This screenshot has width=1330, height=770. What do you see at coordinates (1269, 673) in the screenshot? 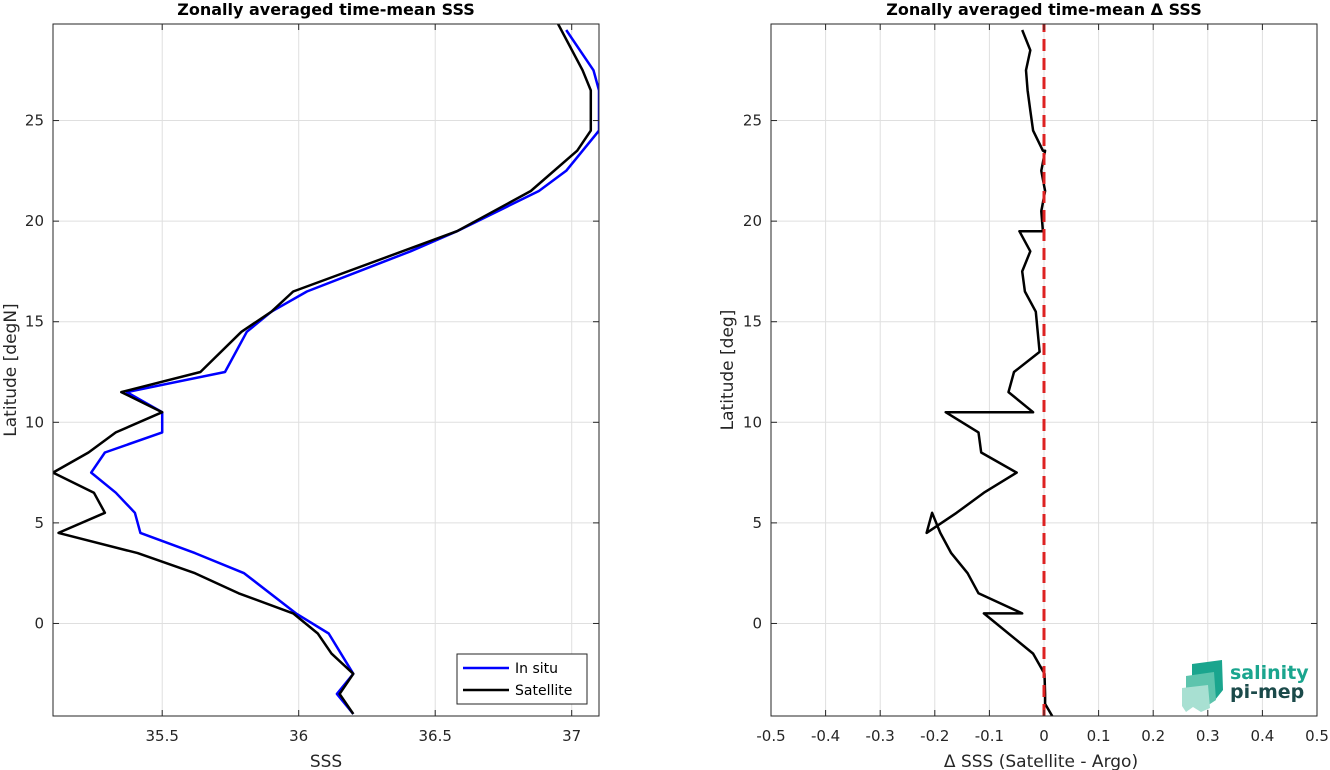
I see `logo-text-salinity: salinity` at bounding box center [1269, 673].